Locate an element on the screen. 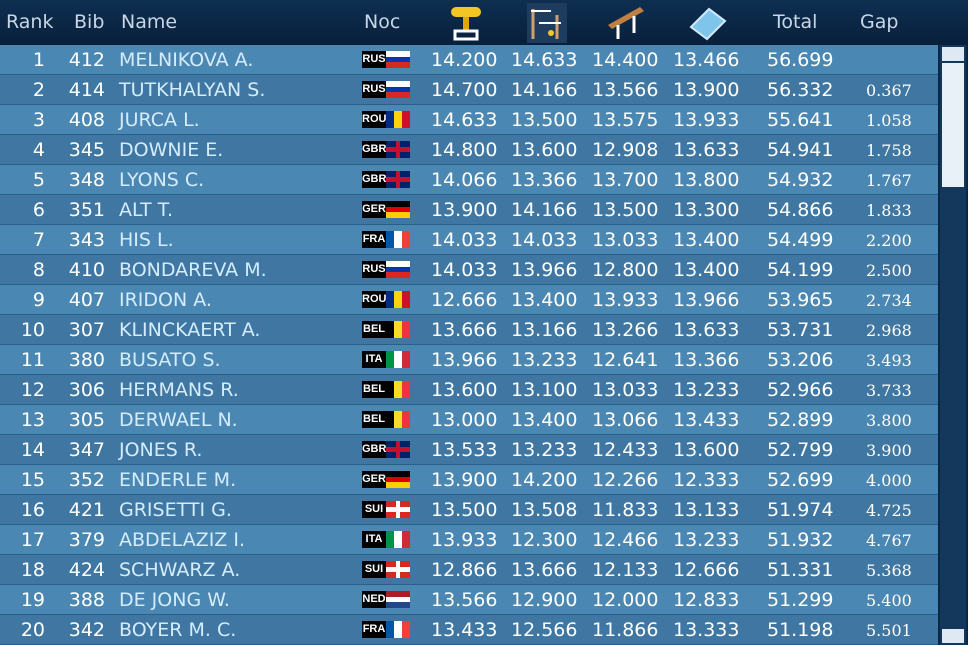  total-cell: 54.499 is located at coordinates (800, 240).